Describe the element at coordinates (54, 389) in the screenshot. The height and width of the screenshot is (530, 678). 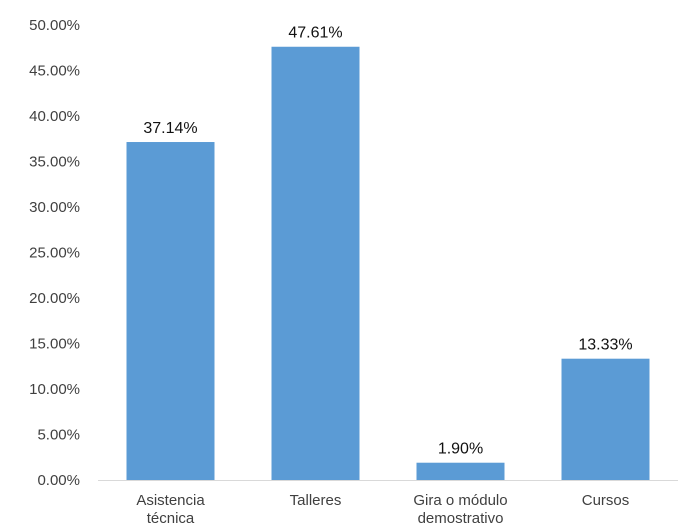
I see `y-tick-label: 10.00%` at that location.